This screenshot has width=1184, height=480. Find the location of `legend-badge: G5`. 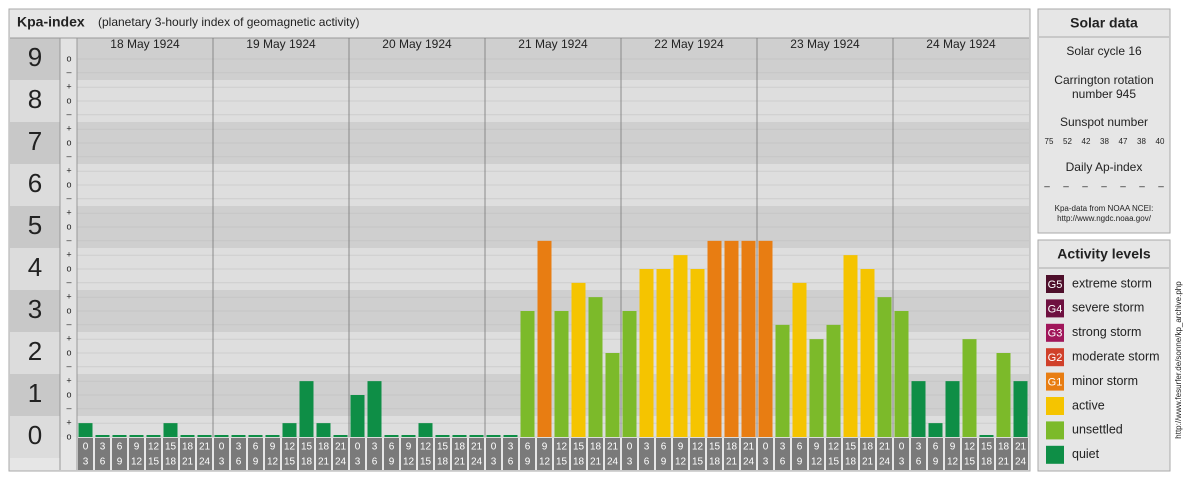

legend-badge: G5 is located at coordinates (1055, 285).